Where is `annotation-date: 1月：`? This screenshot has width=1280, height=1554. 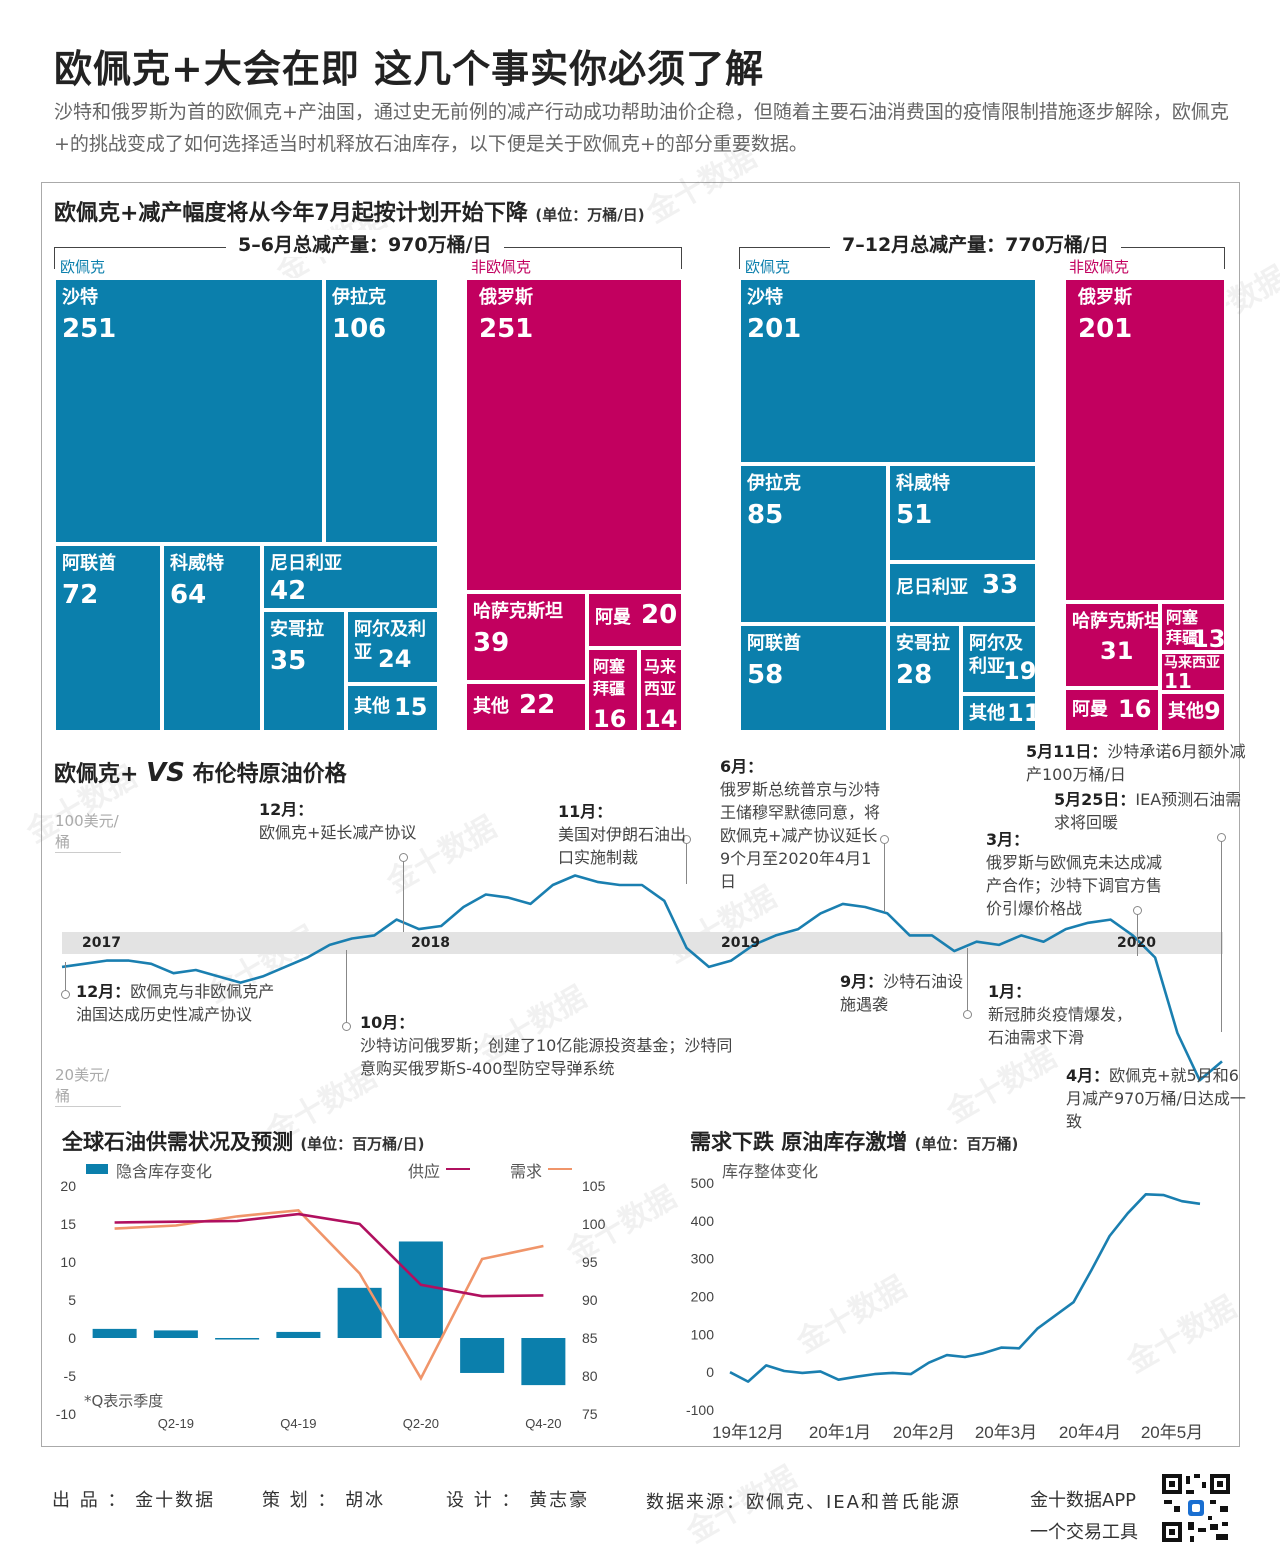 annotation-date: 1月： is located at coordinates (1010, 991).